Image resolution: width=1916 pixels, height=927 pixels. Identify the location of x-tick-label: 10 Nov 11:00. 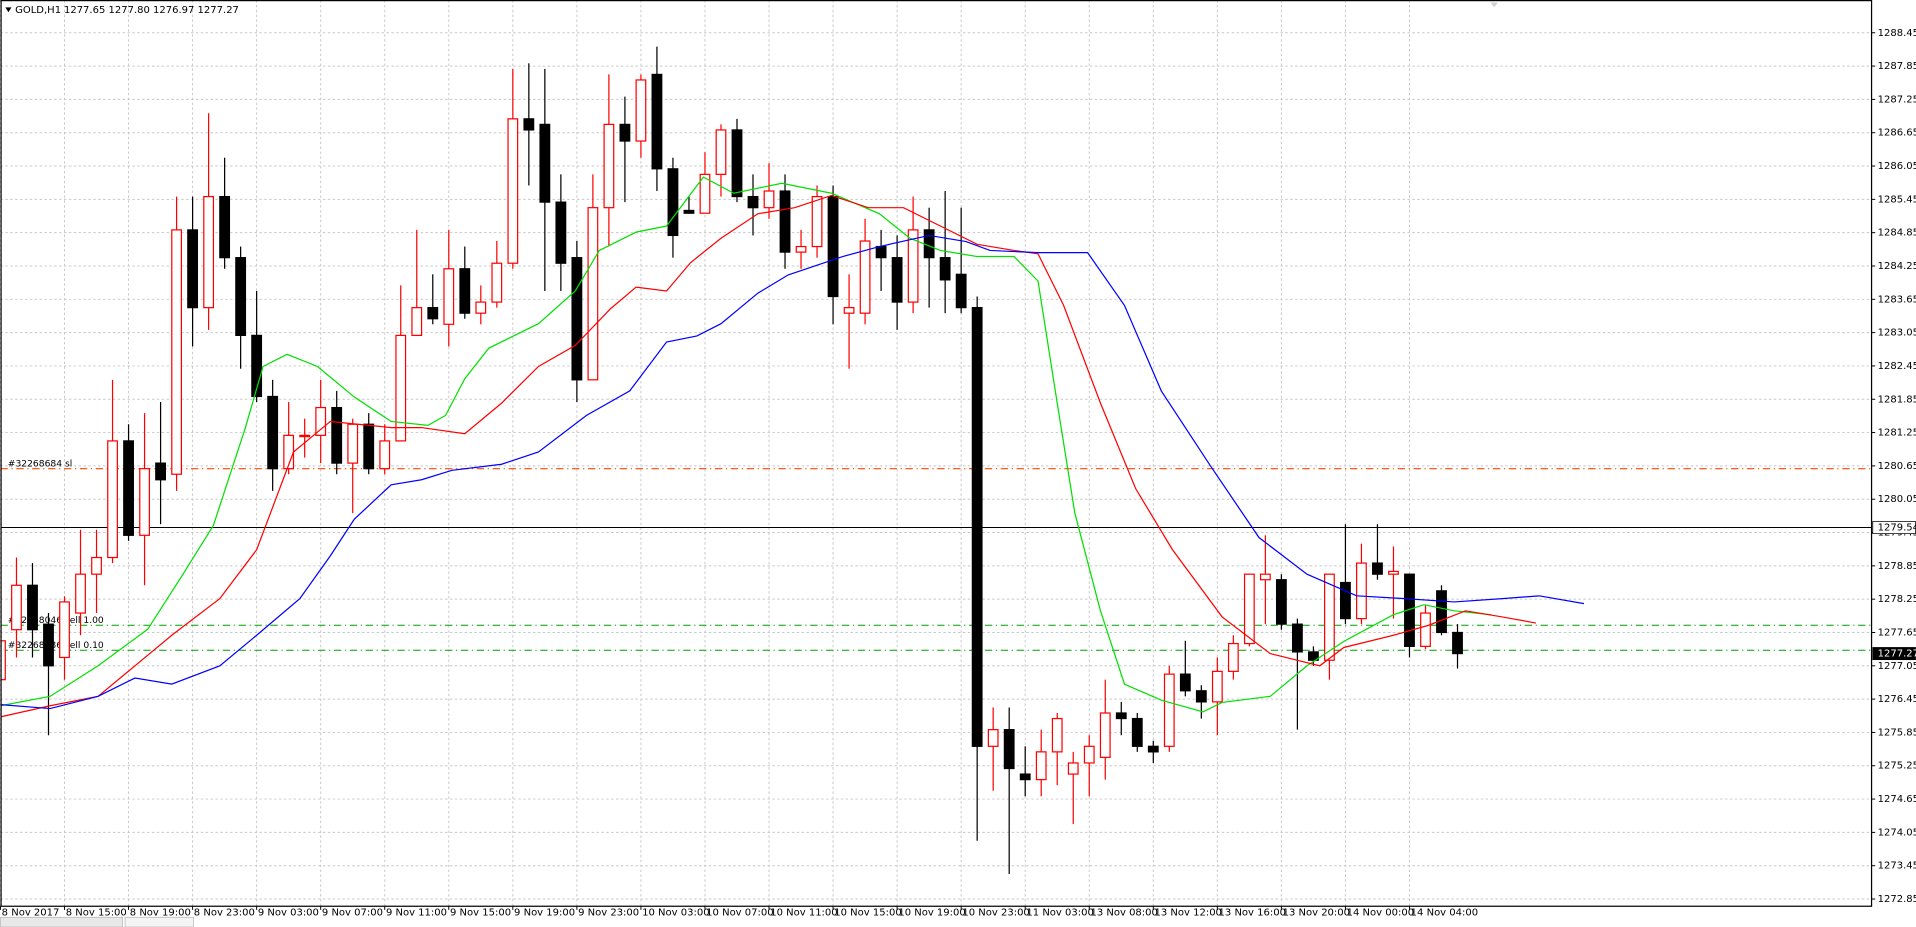
(803, 912).